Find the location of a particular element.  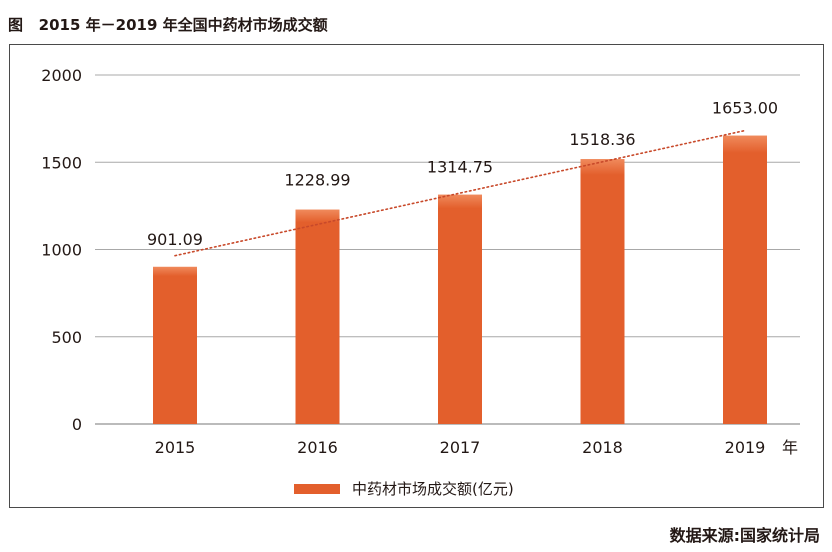

x-axis-unit: 年 is located at coordinates (790, 447).